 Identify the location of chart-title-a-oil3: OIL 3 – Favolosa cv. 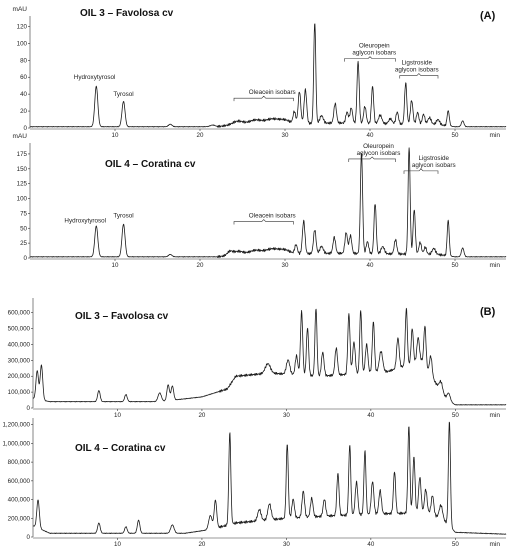
(127, 13).